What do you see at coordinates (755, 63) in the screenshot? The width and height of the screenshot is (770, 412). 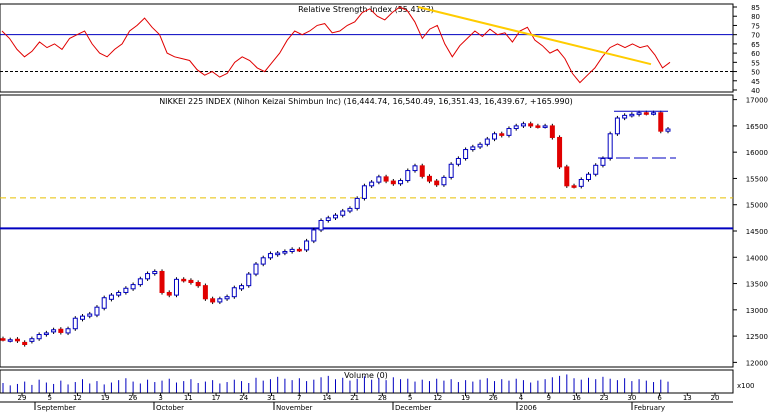 I see `rsi-tick-label: 55` at bounding box center [755, 63].